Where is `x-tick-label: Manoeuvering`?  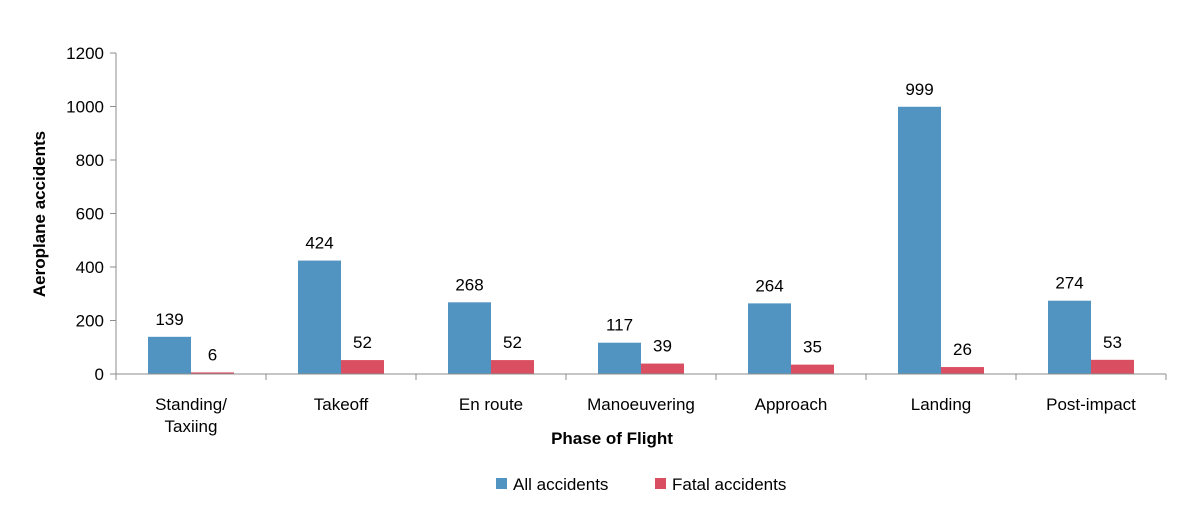
x-tick-label: Manoeuvering is located at coordinates (641, 404).